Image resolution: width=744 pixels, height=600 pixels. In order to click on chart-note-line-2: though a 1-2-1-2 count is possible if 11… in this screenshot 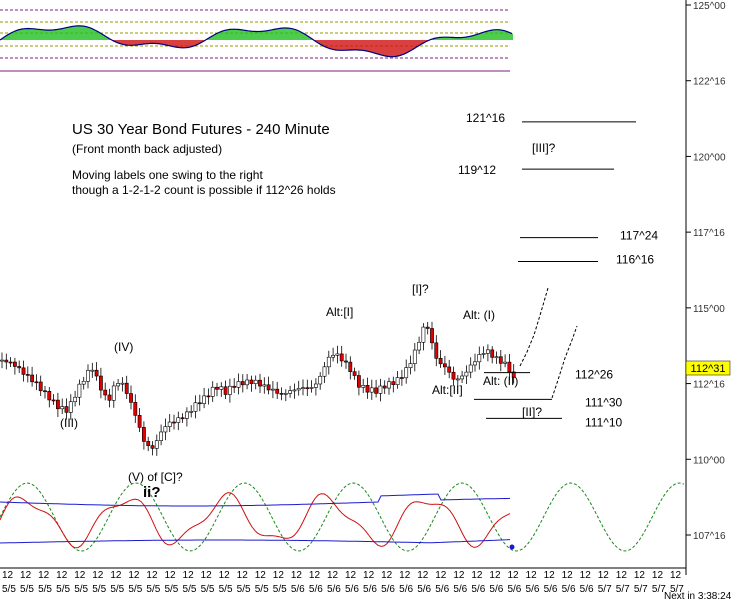, I will do `click(204, 190)`.